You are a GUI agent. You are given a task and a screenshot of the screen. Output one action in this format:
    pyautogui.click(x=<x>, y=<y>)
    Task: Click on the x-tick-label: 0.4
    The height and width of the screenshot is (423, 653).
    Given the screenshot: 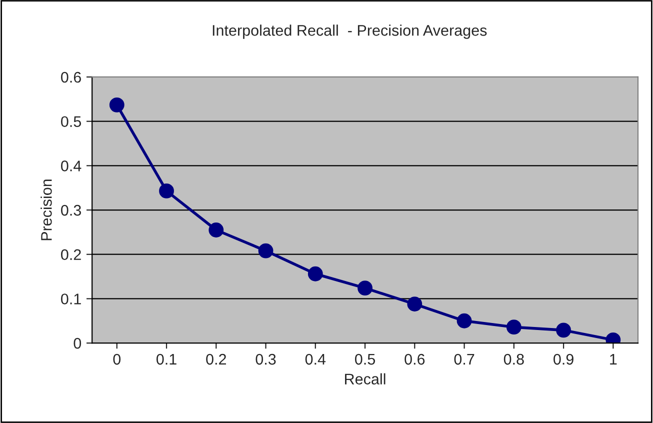 What is the action you would take?
    pyautogui.click(x=315, y=359)
    